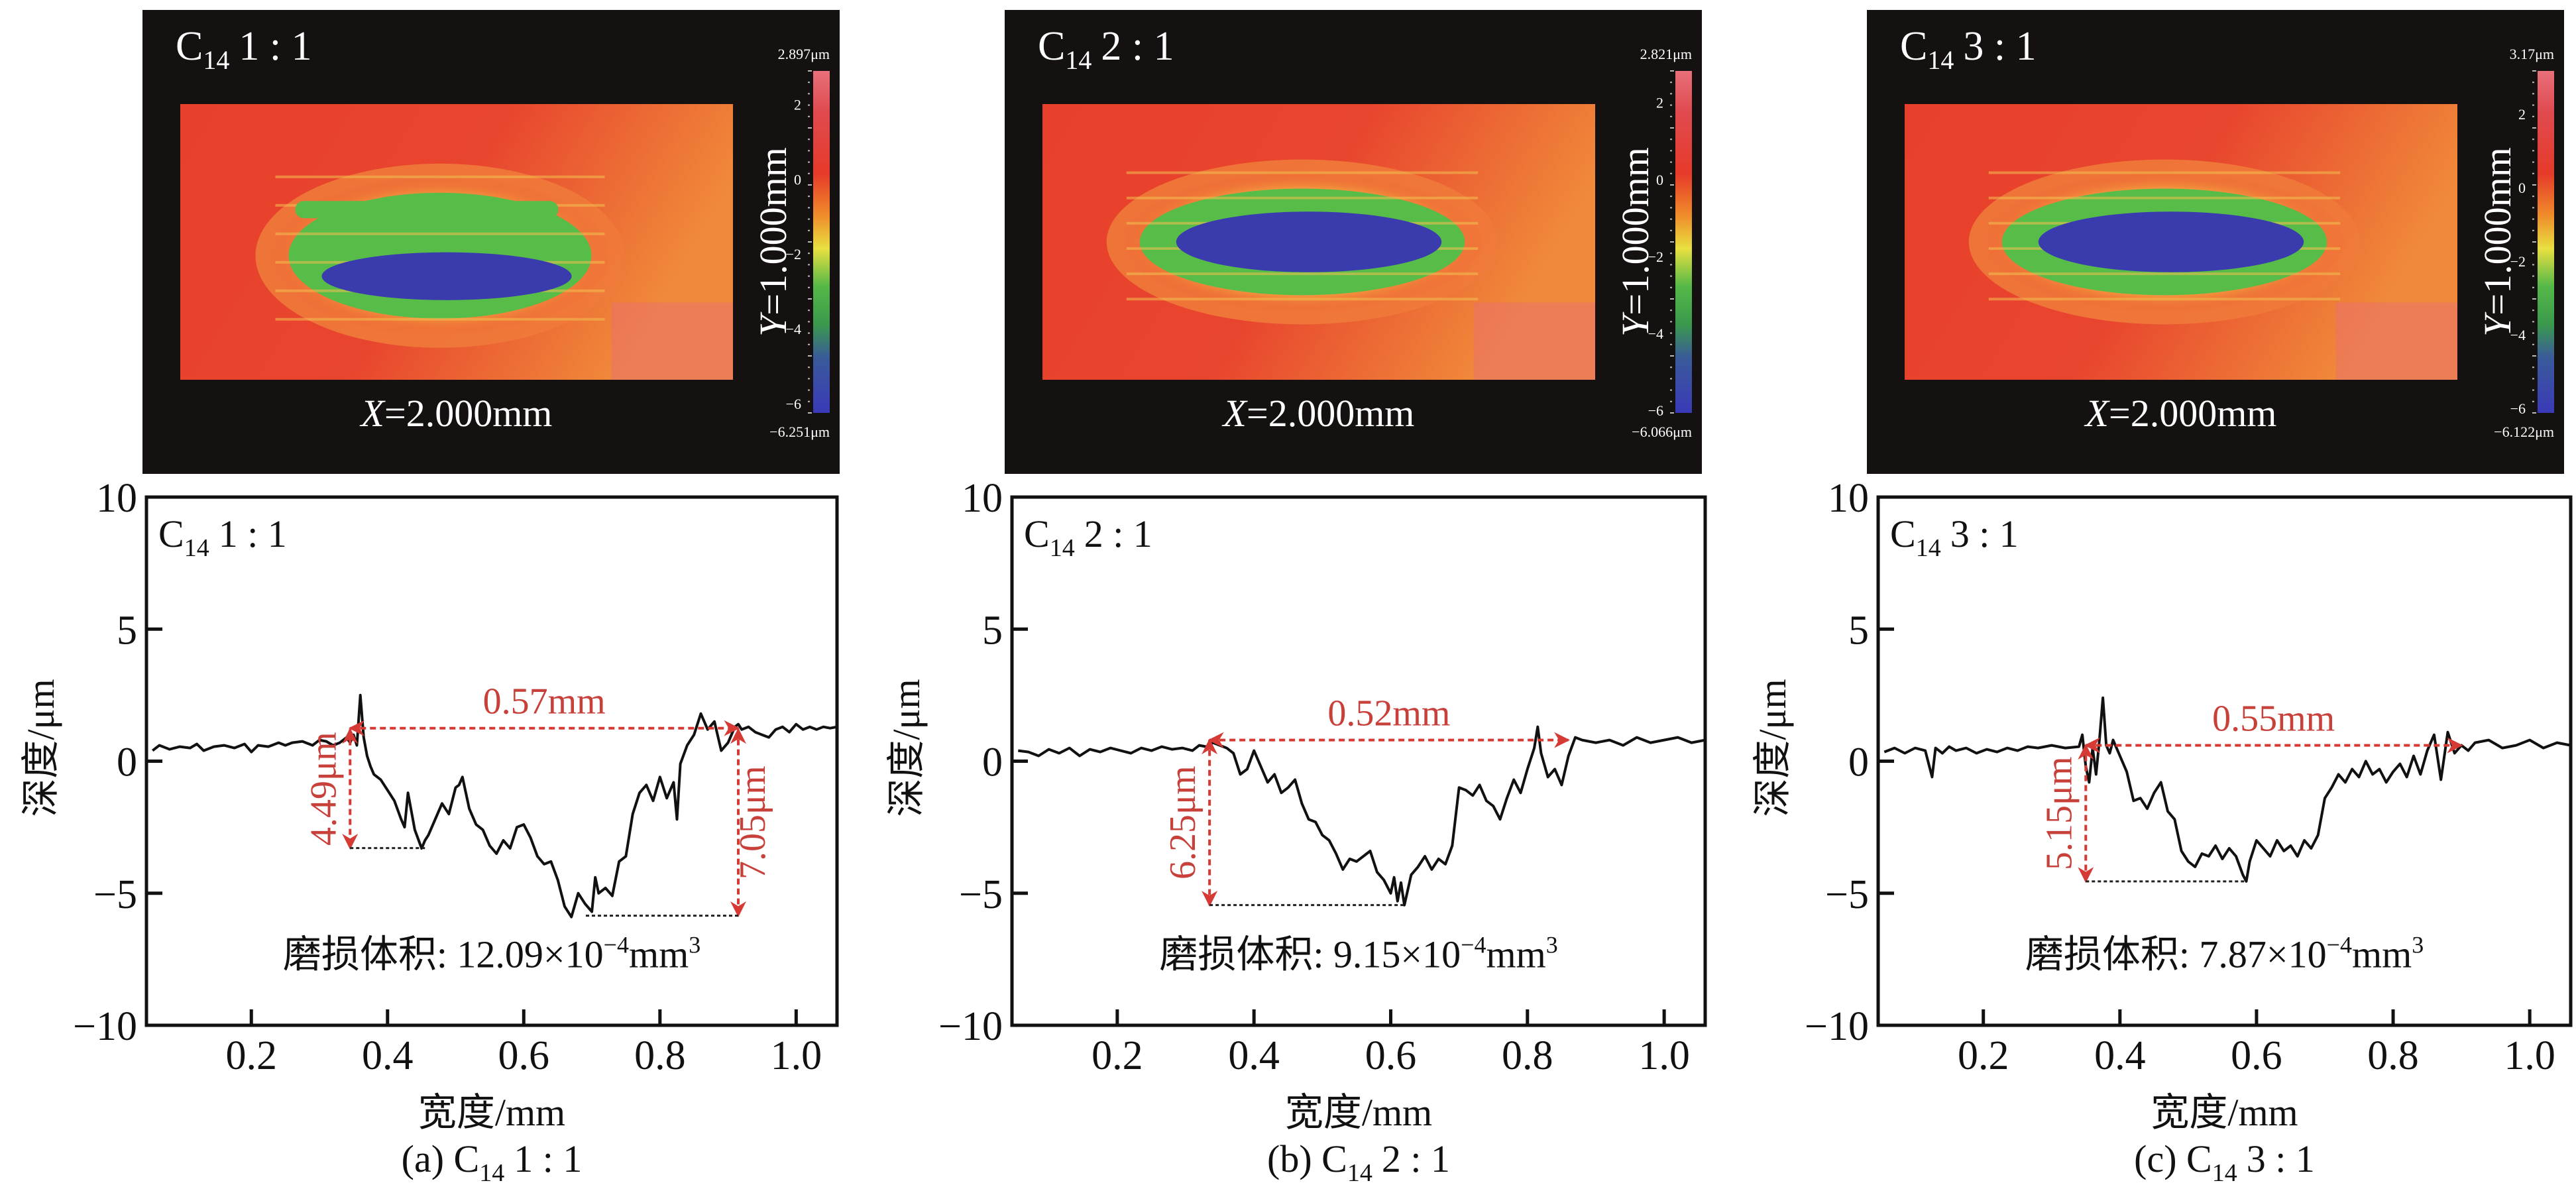 The height and width of the screenshot is (1187, 2576). I want to click on wear-volume-exponent: −4, so click(616, 944).